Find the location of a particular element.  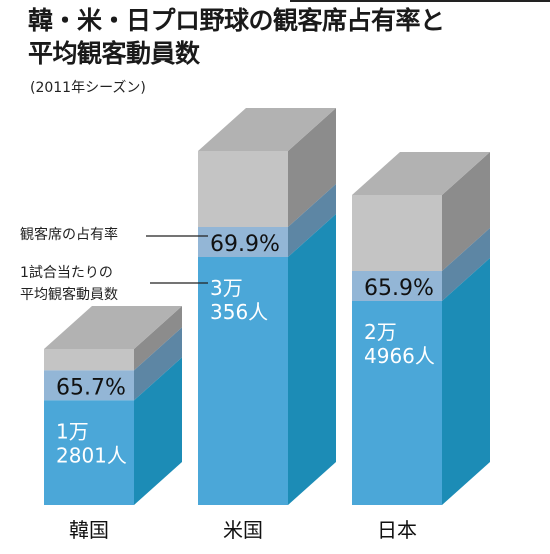

bar-japan-attendance-label-line1: 2万 is located at coordinates (380, 332).